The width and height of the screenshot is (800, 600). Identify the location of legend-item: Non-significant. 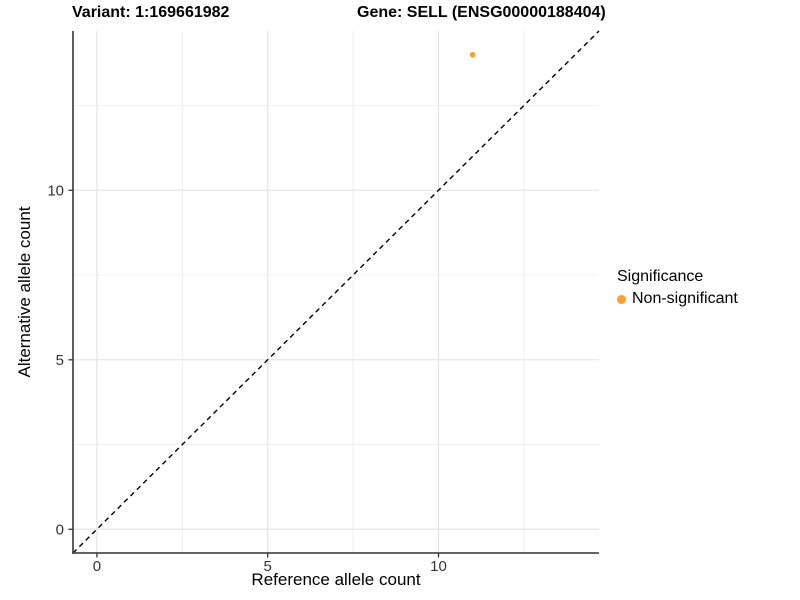
(677, 299).